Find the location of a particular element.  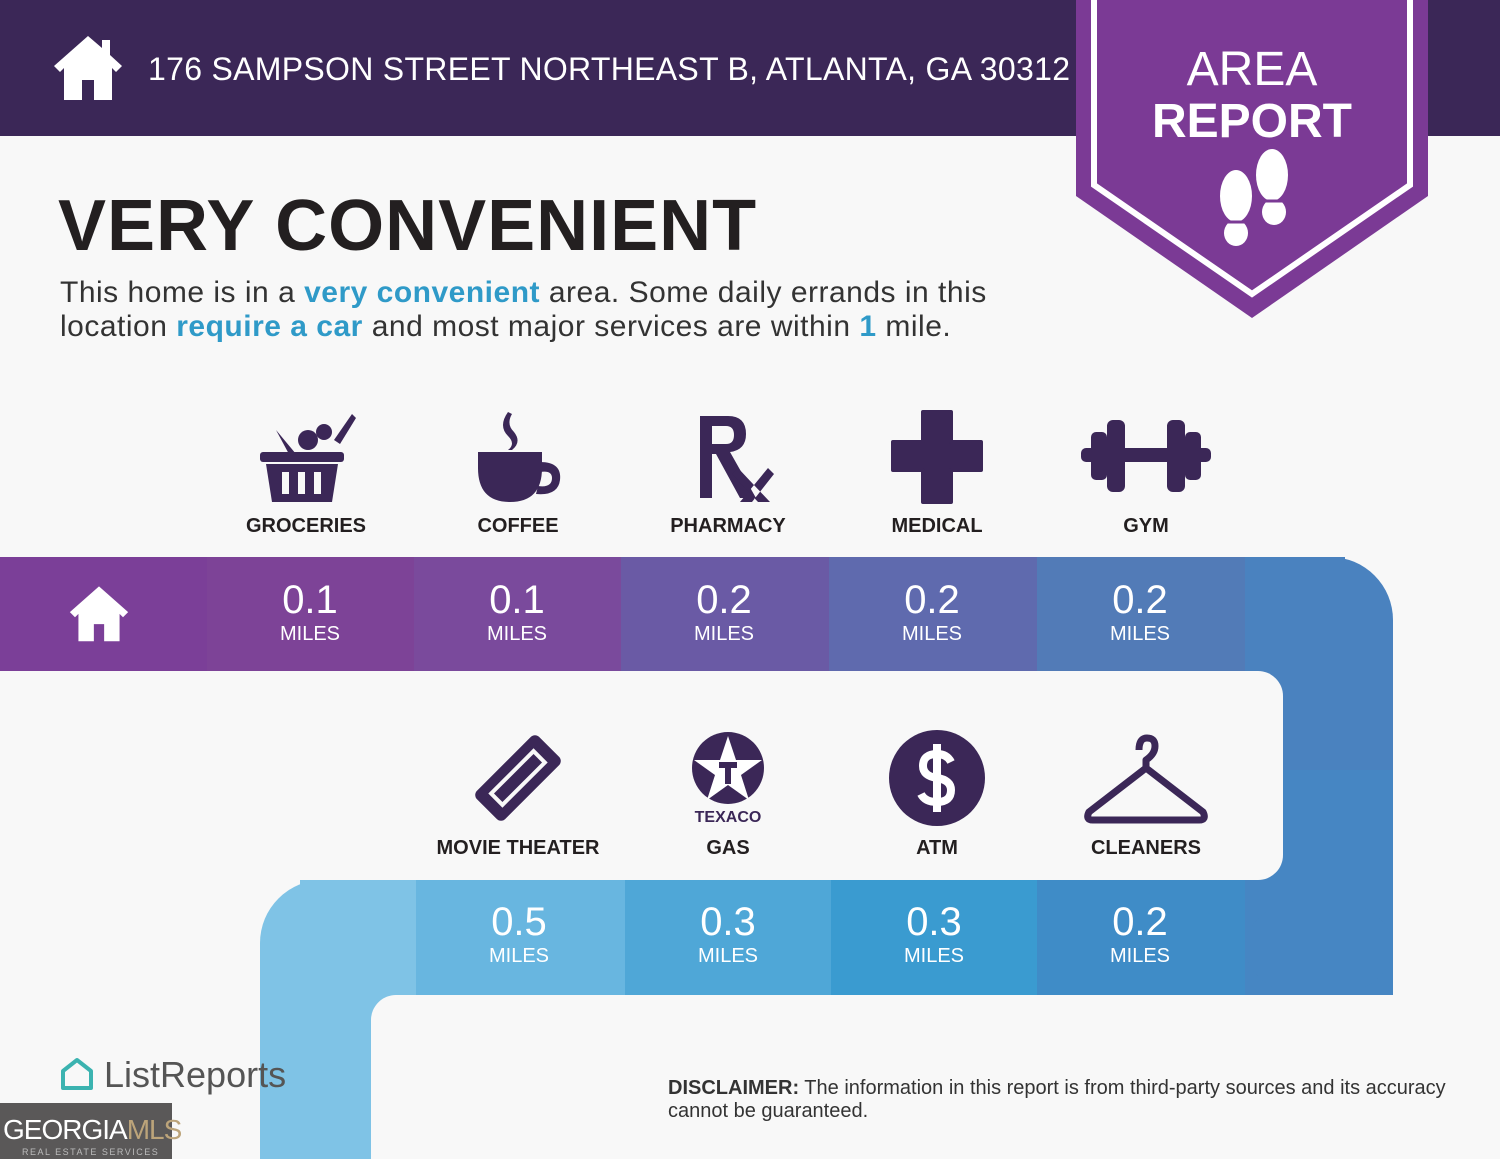

distance-gym: 0.2 MILES is located at coordinates (1140, 612).